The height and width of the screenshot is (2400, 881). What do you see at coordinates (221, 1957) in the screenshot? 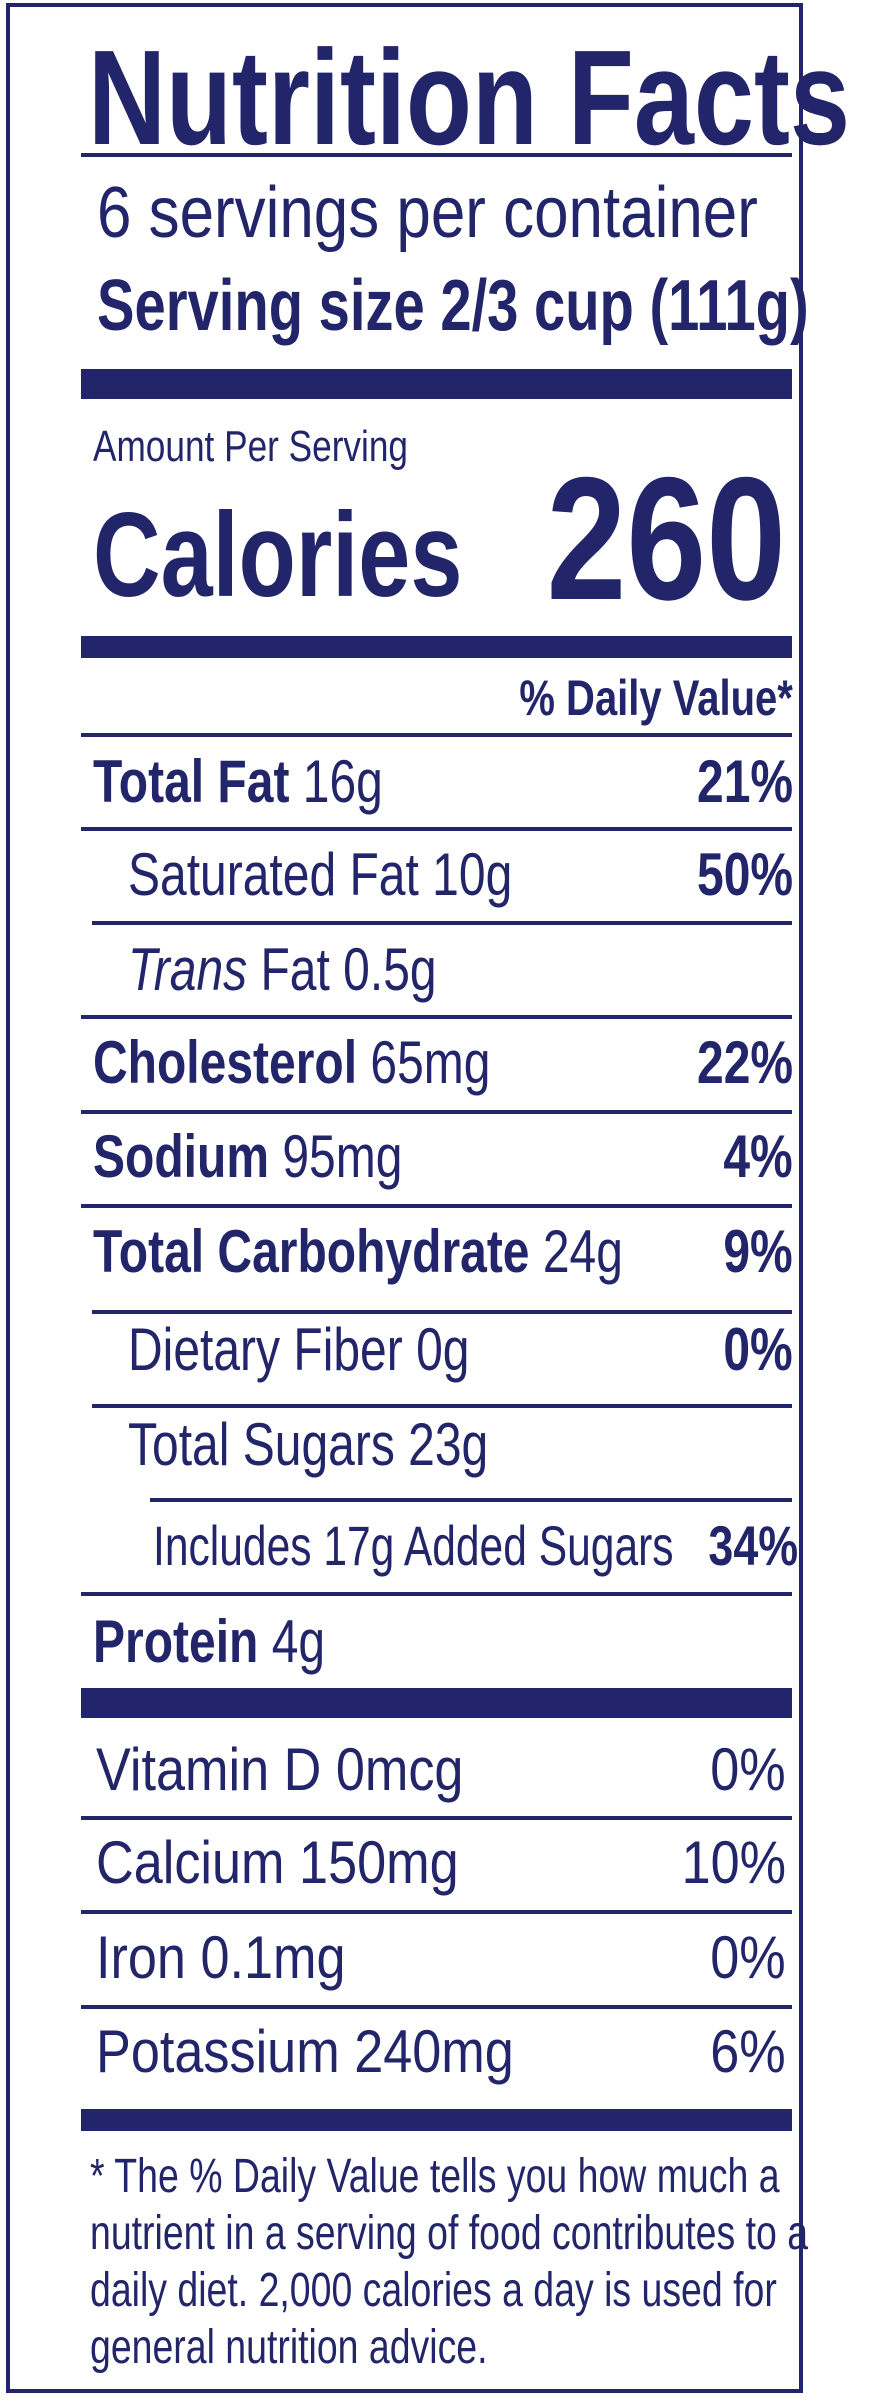
I see `vitamin-label-iron: Iron 0.1mg` at bounding box center [221, 1957].